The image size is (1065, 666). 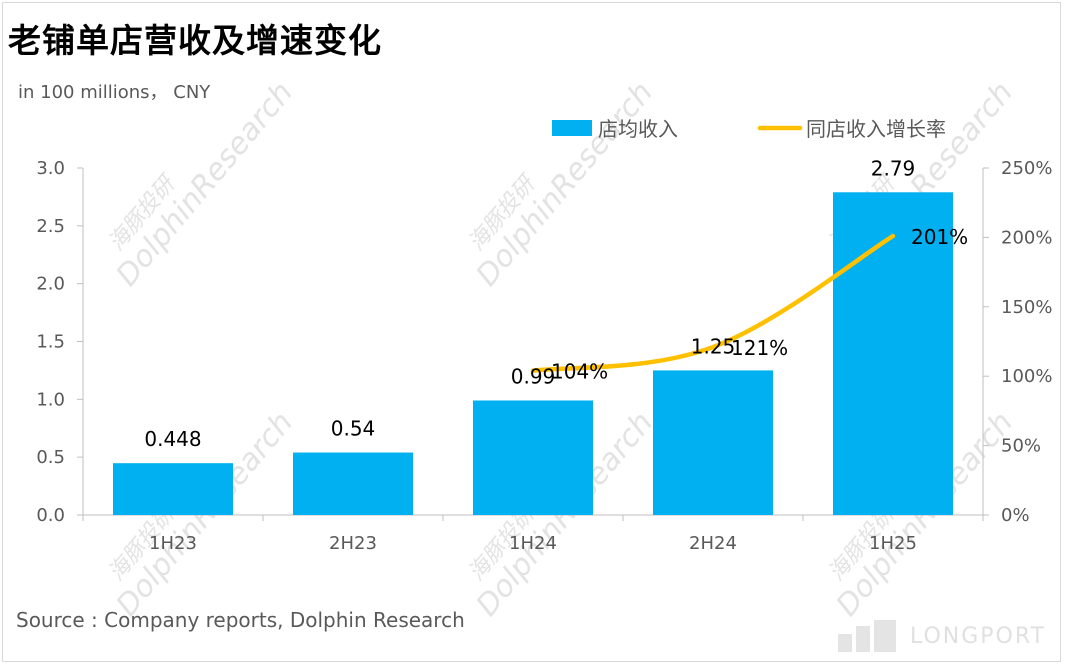 I want to click on x-tick-label: 1H24, so click(x=533, y=543).